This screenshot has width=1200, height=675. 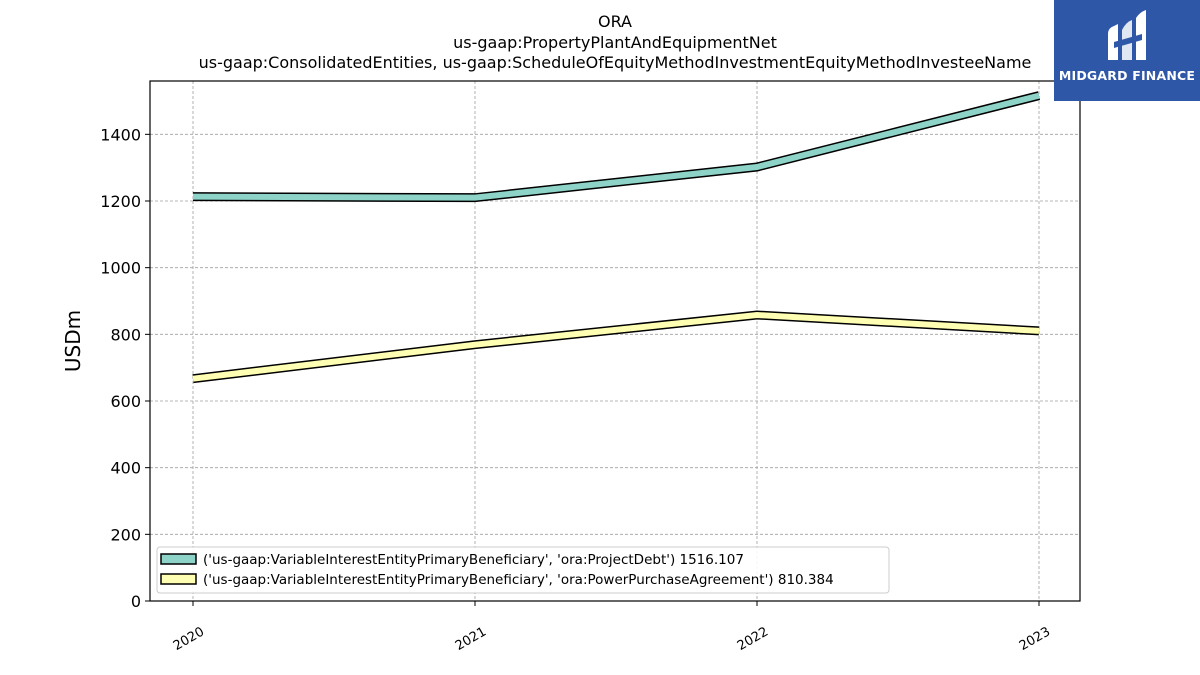 I want to click on logo-mark-icon, so click(x=1127, y=35).